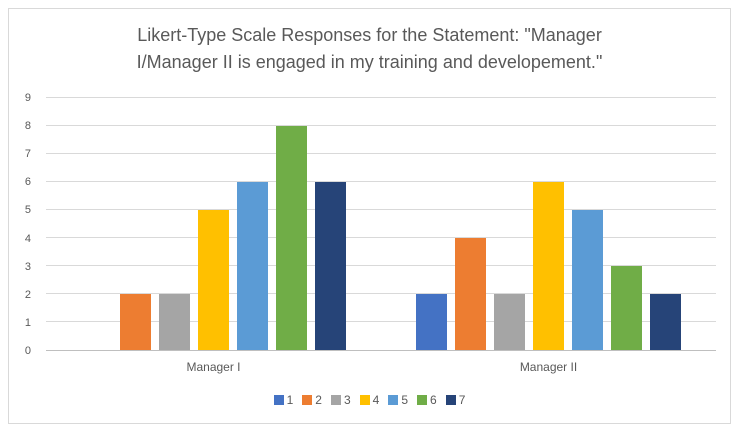 Image resolution: width=742 pixels, height=437 pixels. Describe the element at coordinates (27, 322) in the screenshot. I see `y-tick-label-1: 1` at that location.